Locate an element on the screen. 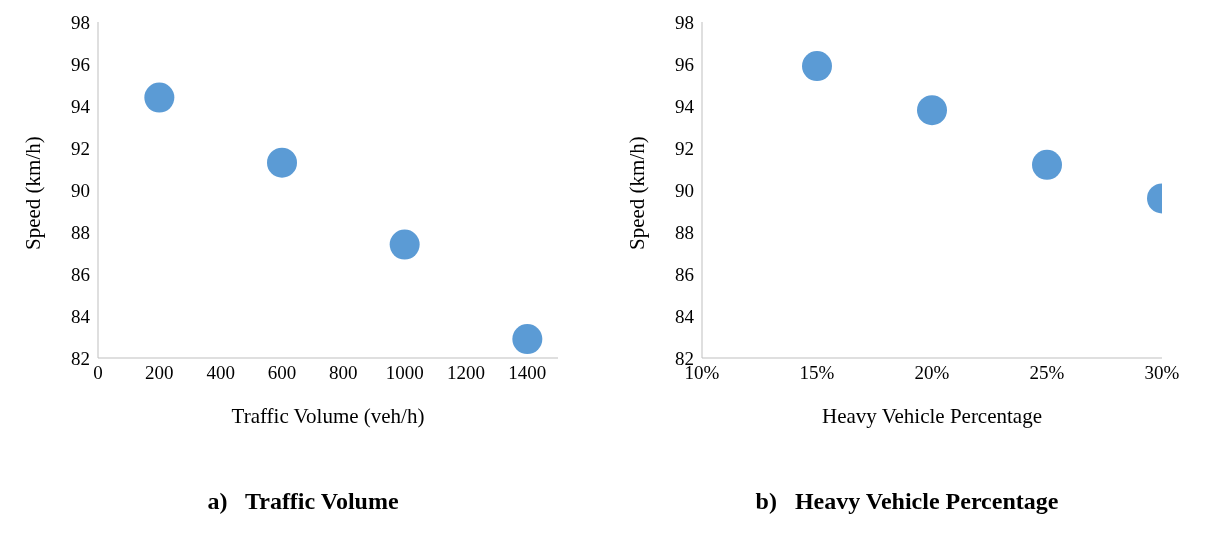  x-tick-label: 25% is located at coordinates (1047, 373).